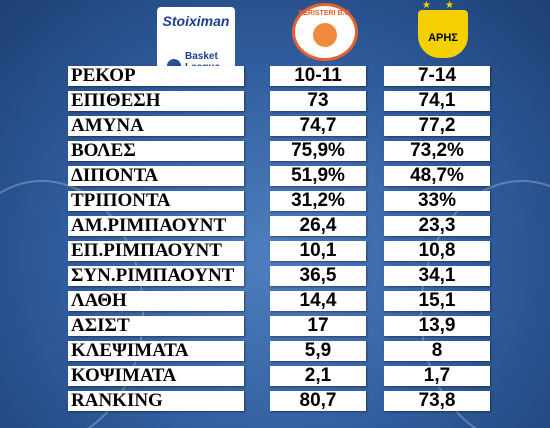 The width and height of the screenshot is (550, 428). I want to click on stat-label: ΤΡΙΠΟΝΤΑ, so click(156, 201).